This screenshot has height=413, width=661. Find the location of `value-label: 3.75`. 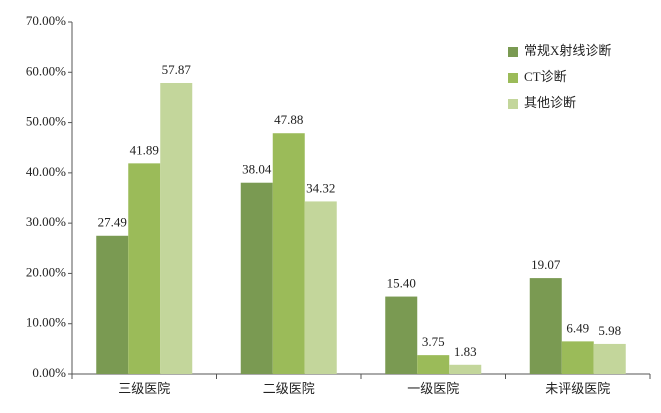

value-label: 3.75 is located at coordinates (433, 341).